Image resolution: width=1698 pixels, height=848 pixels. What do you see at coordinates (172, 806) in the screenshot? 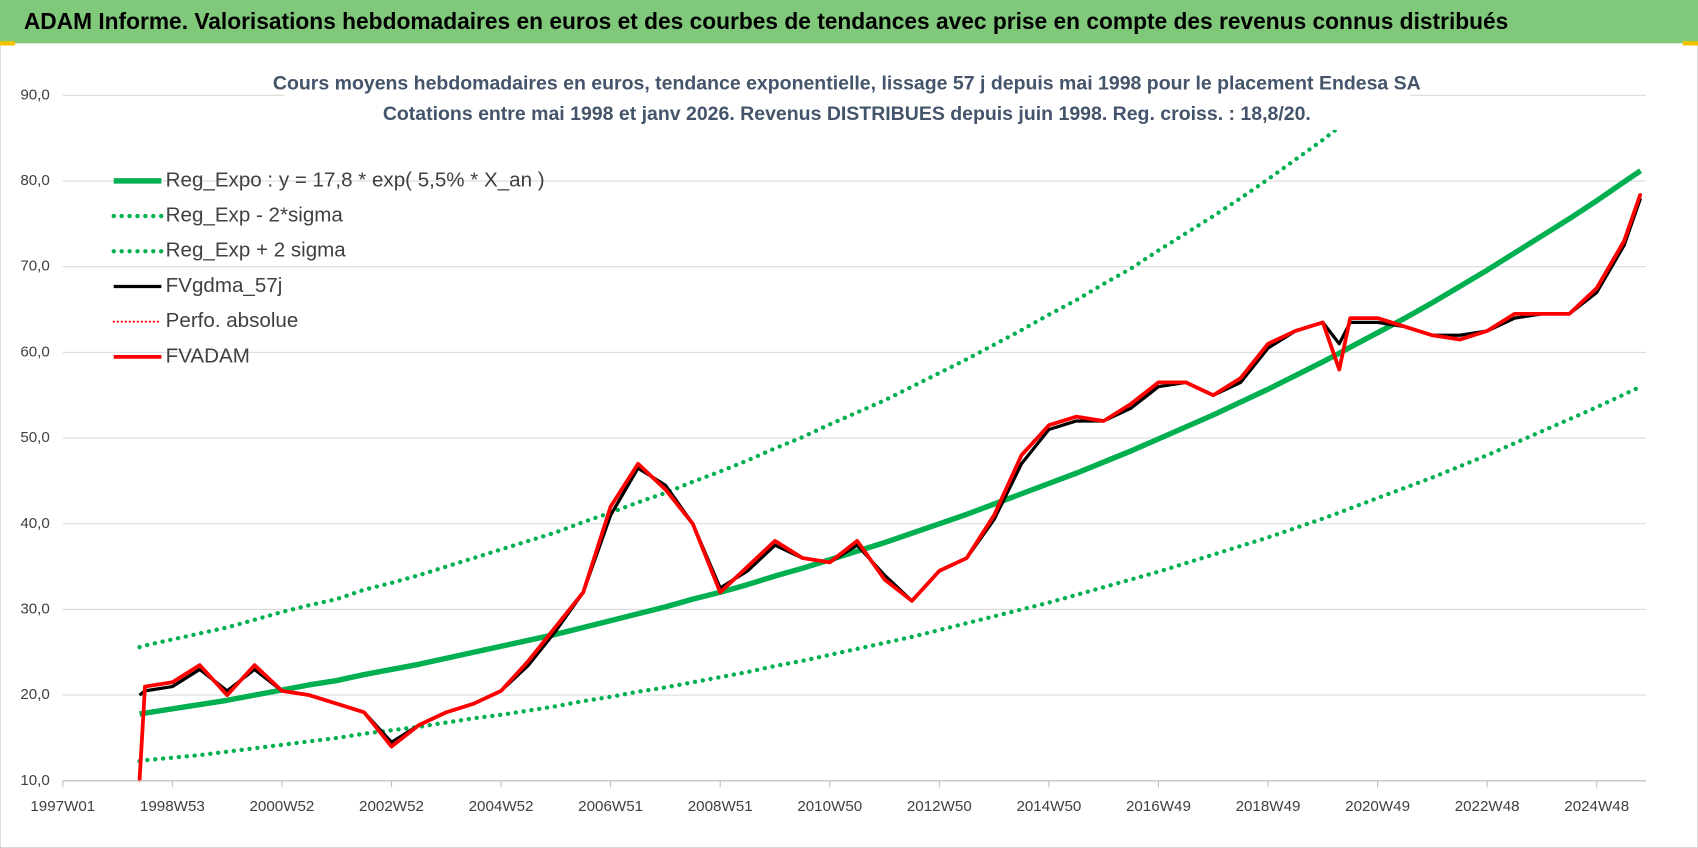
I see `x-tick-label: 1998W53` at bounding box center [172, 806].